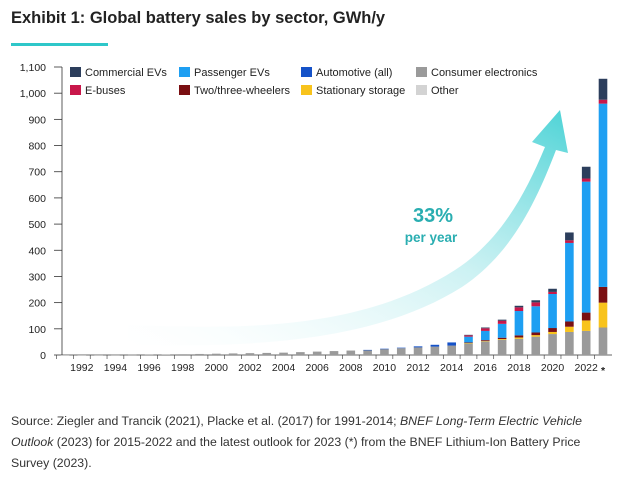 This screenshot has height=487, width=624. I want to click on legend-label: Consumer electronics, so click(484, 73).